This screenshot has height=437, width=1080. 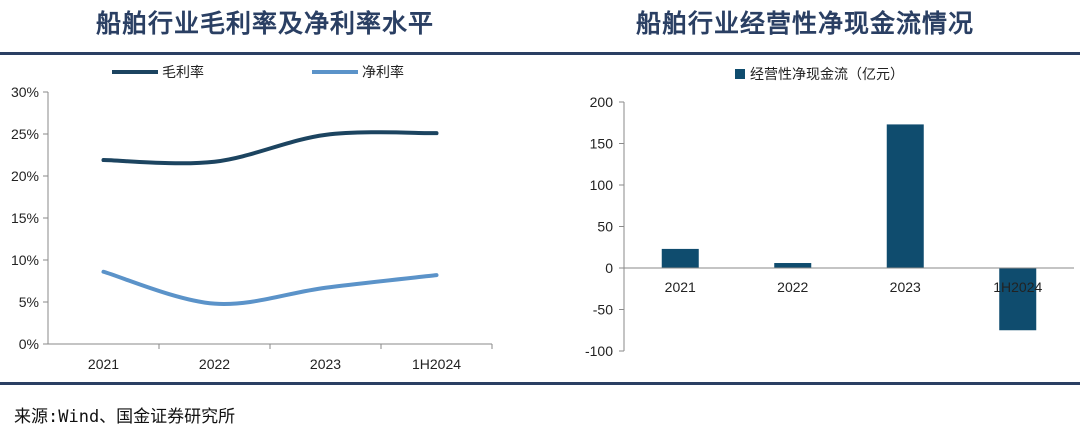 What do you see at coordinates (609, 268) in the screenshot?
I see `y-tick-label: 0` at bounding box center [609, 268].